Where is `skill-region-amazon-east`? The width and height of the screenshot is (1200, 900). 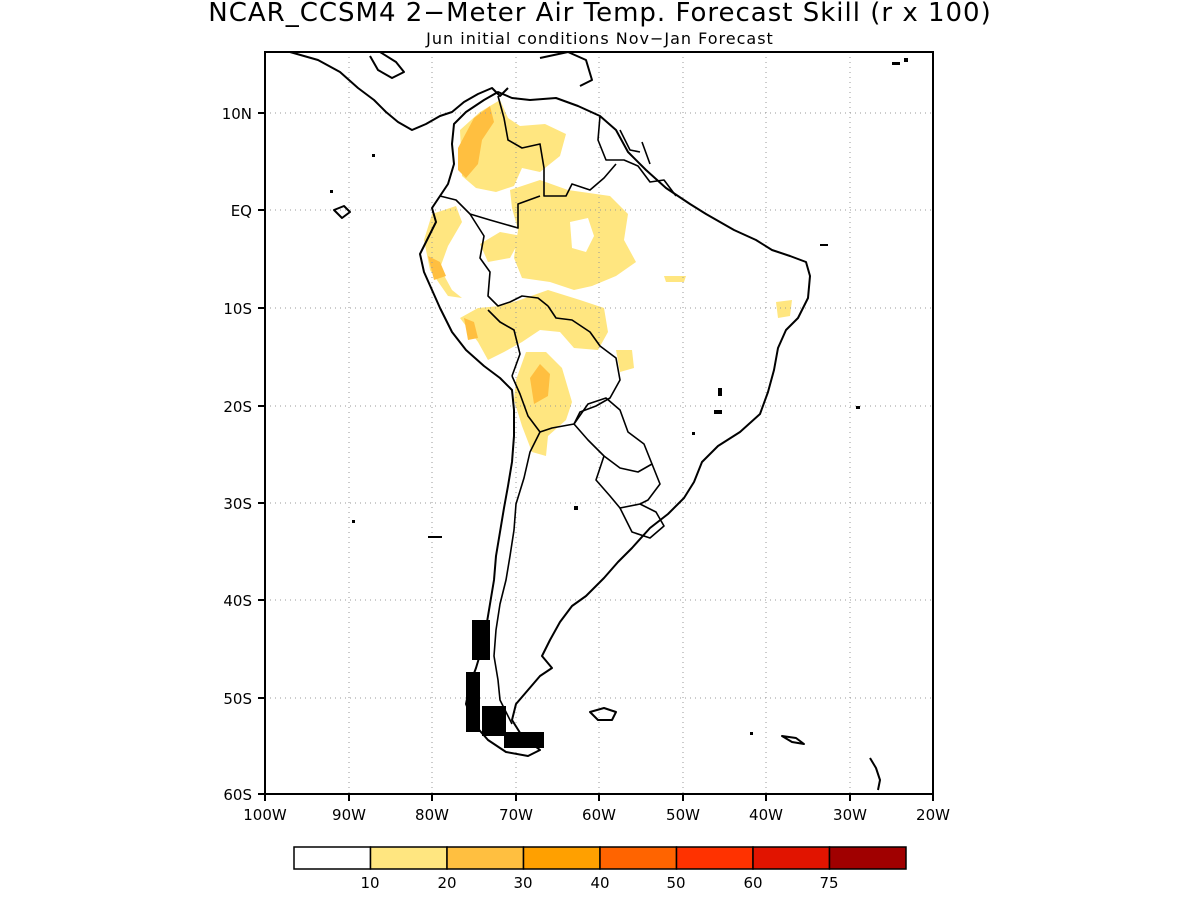 skill-region-amazon-east is located at coordinates (675, 279).